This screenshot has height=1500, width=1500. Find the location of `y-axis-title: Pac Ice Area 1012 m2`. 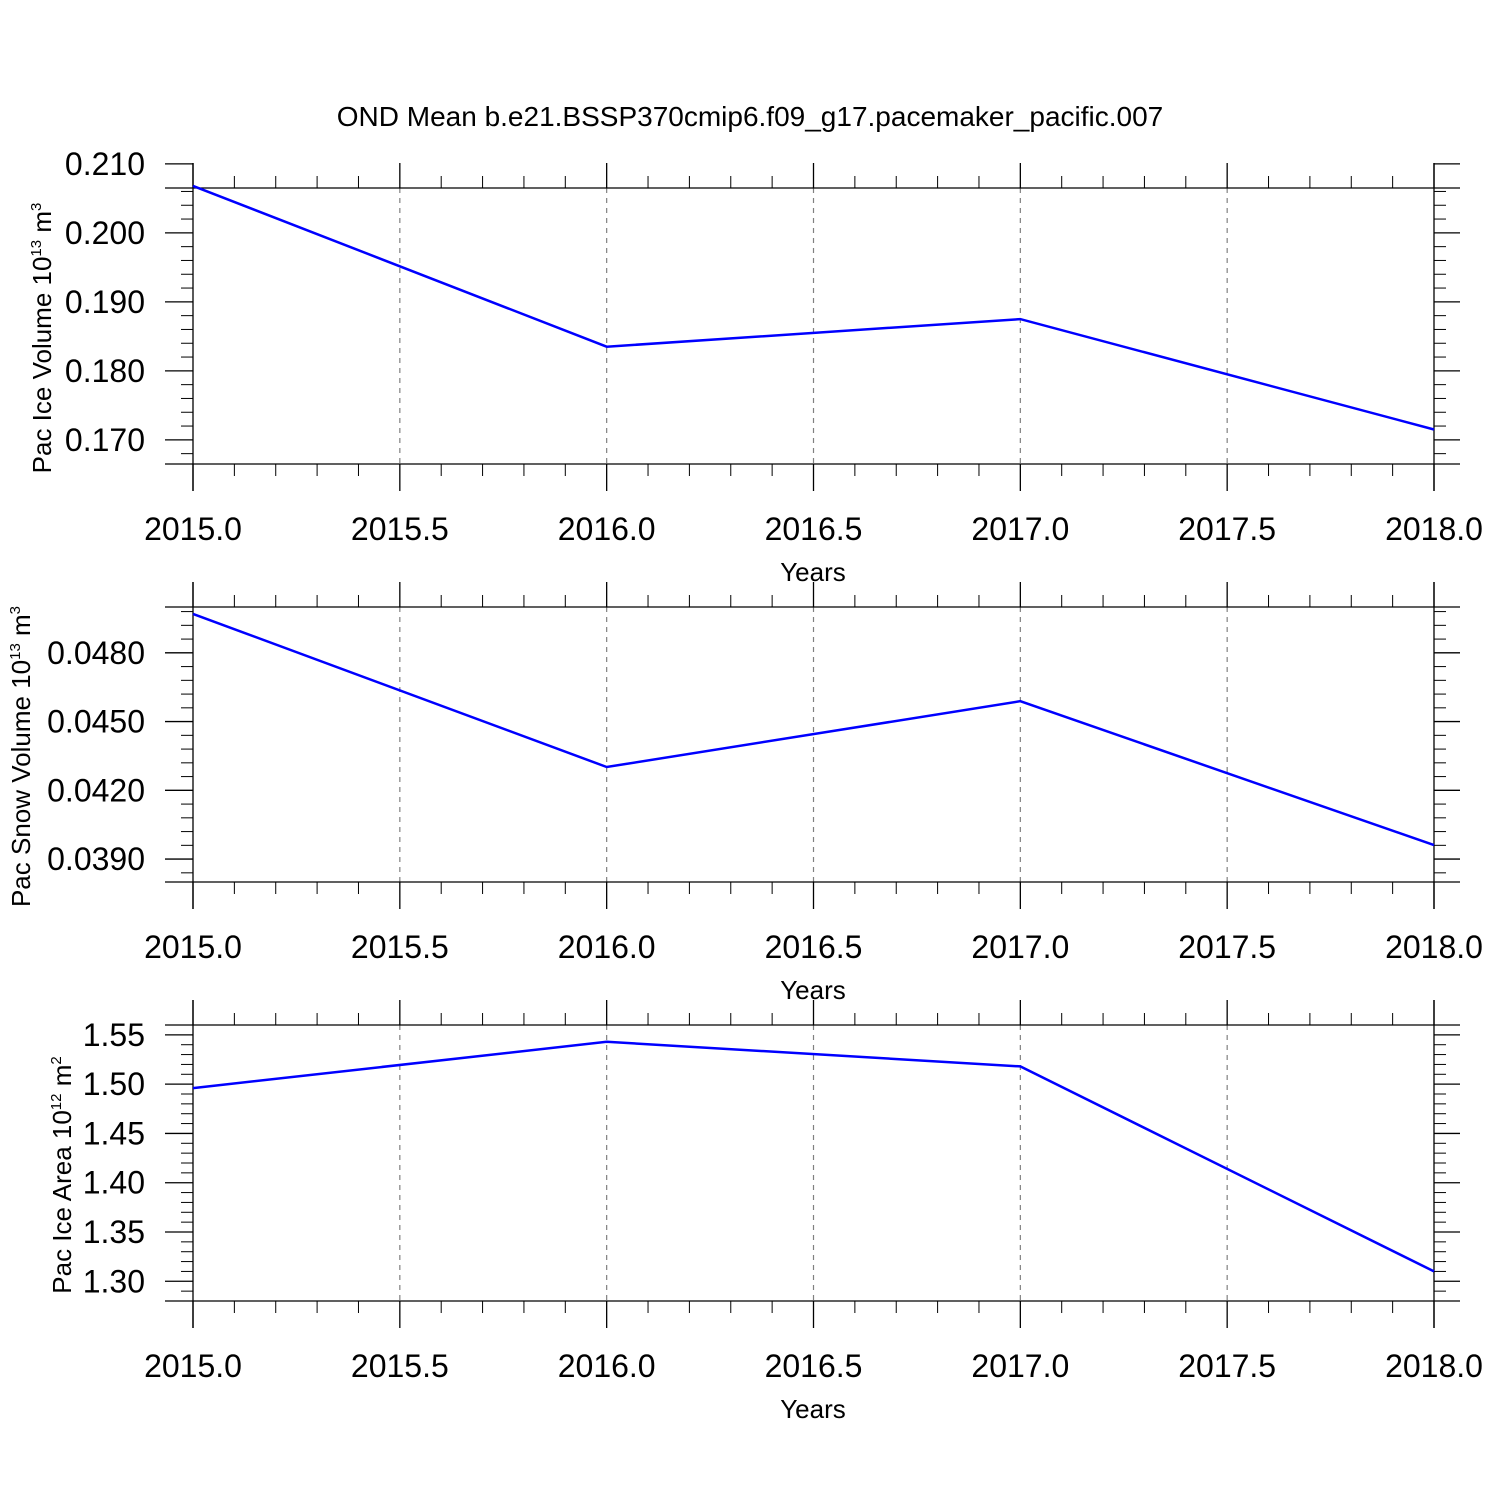

y-axis-title: Pac Ice Area 1012 m2 is located at coordinates (62, 1174).